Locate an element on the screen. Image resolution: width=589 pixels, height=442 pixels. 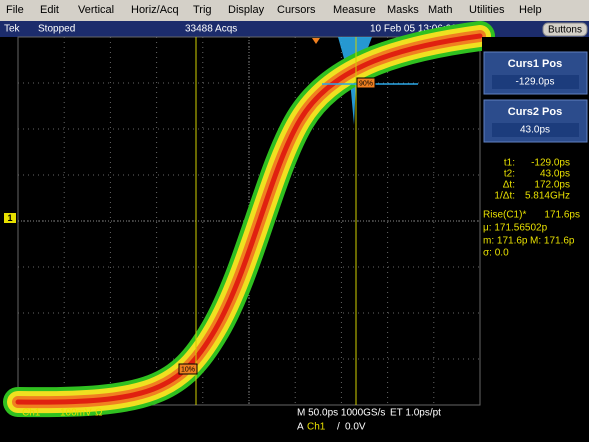
ref-90-box is located at coordinates (366, 83).